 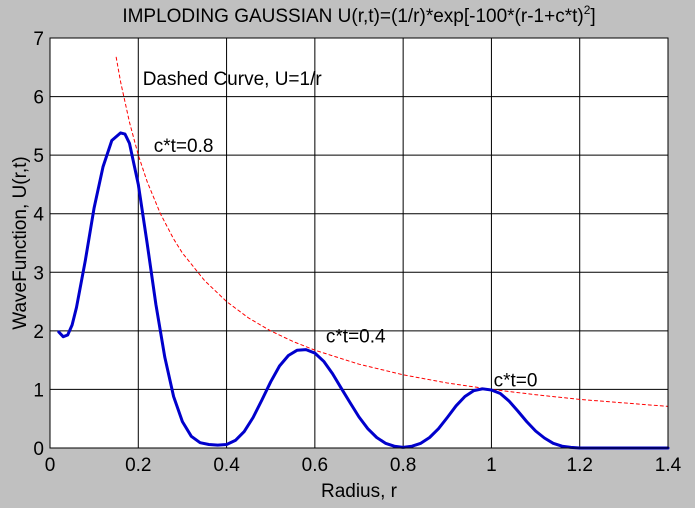 I want to click on y-tick-label: 2, so click(x=38, y=332).